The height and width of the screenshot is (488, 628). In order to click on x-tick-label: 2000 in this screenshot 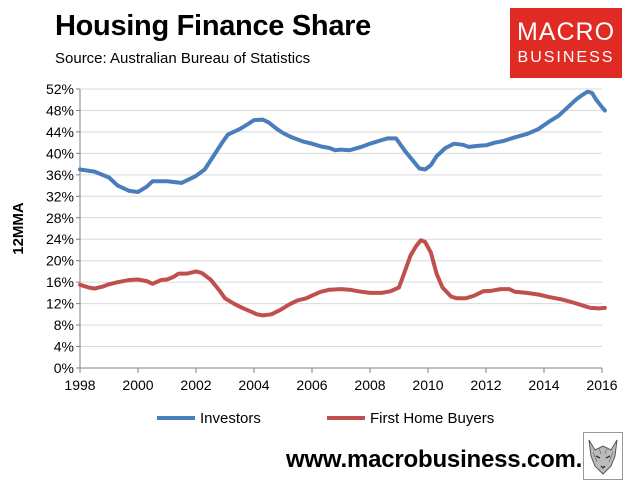, I will do `click(137, 385)`.